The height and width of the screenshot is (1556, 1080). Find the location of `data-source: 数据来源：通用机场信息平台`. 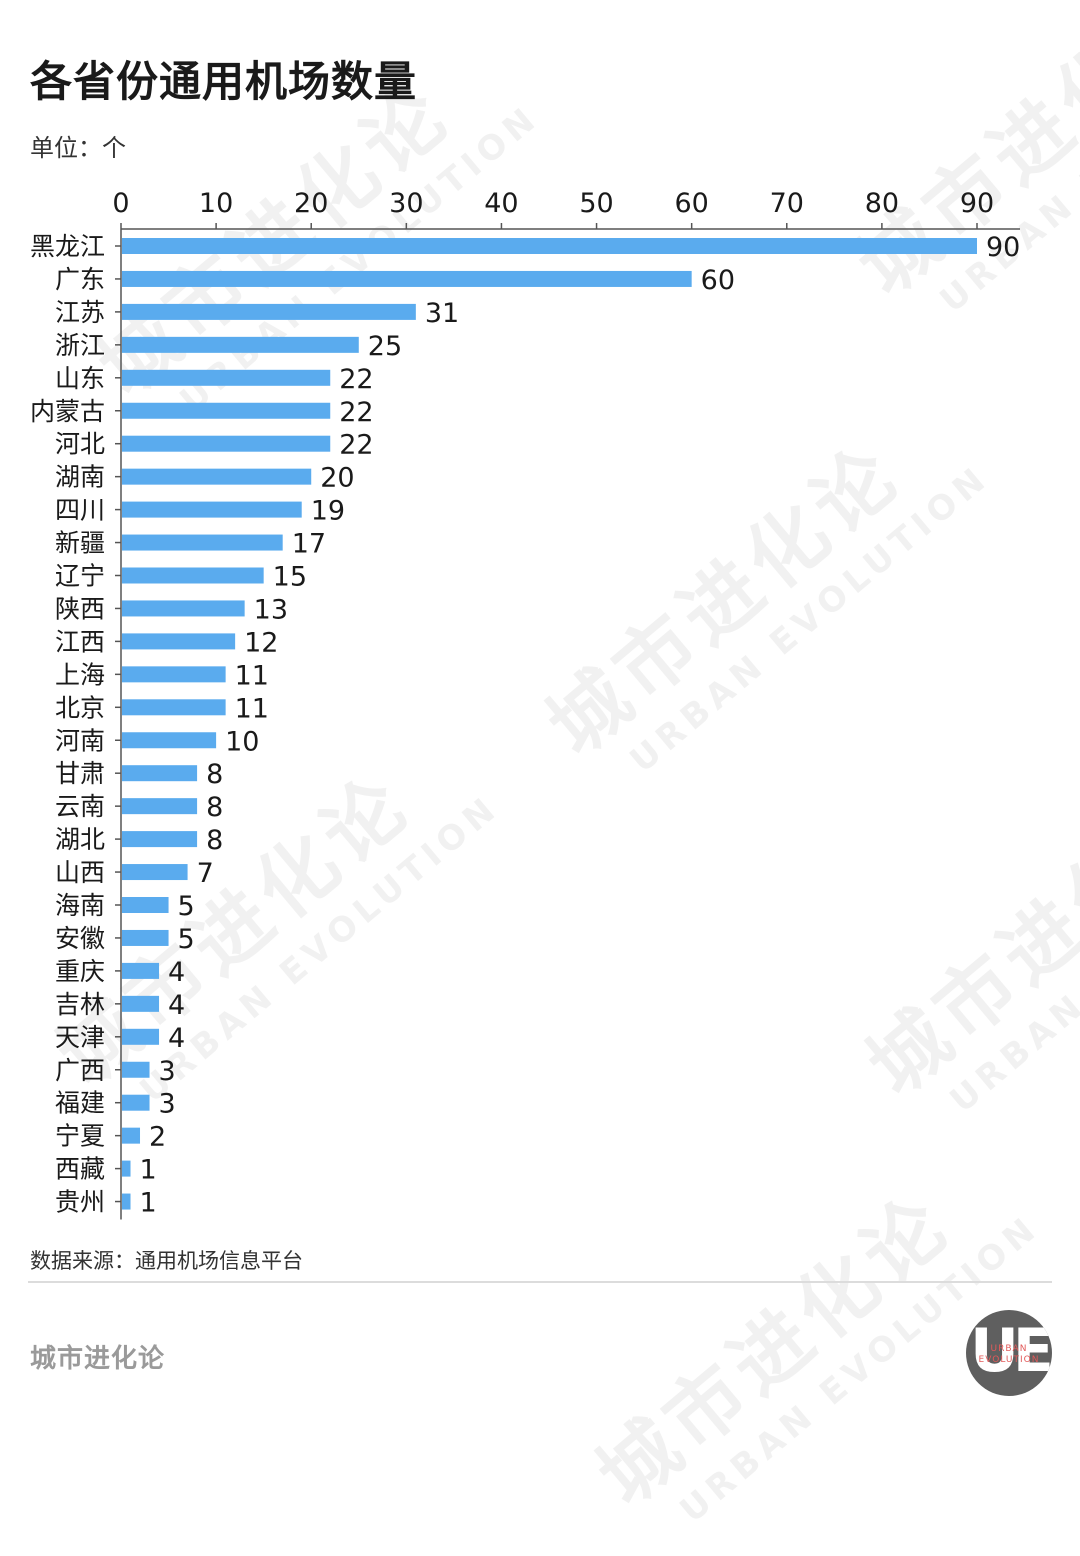

data-source: 数据来源：通用机场信息平台 is located at coordinates (166, 1261).